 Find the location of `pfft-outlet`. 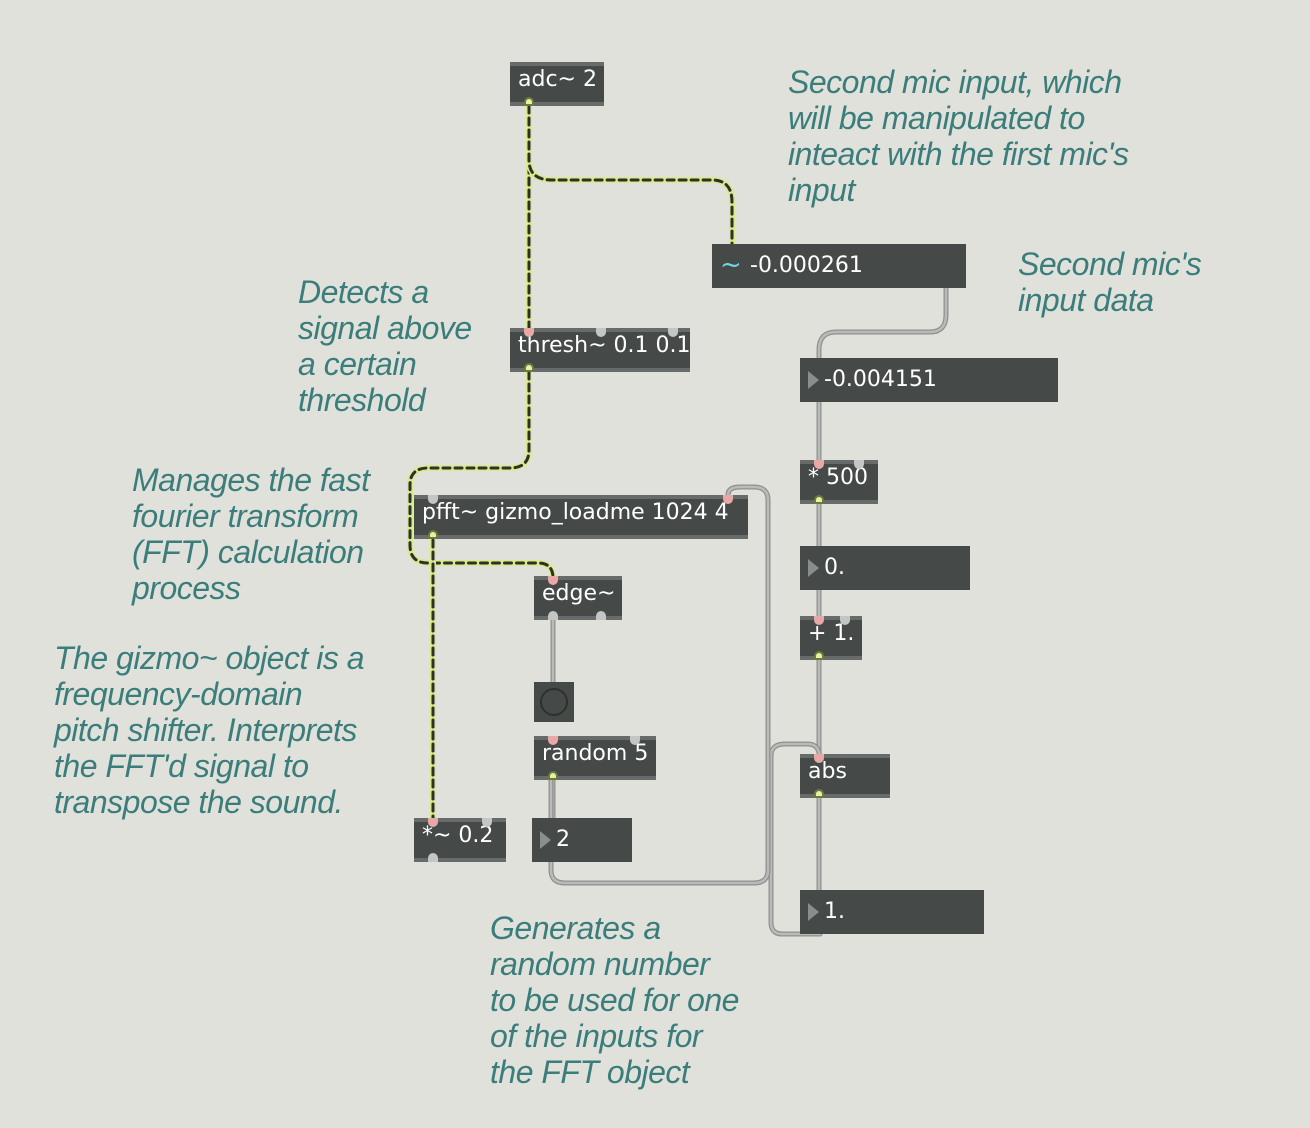

pfft-outlet is located at coordinates (433, 534).